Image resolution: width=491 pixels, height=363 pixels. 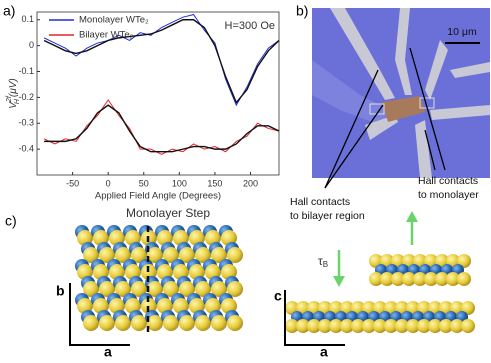 What do you see at coordinates (339, 281) in the screenshot?
I see `torque-arrow-head` at bounding box center [339, 281].